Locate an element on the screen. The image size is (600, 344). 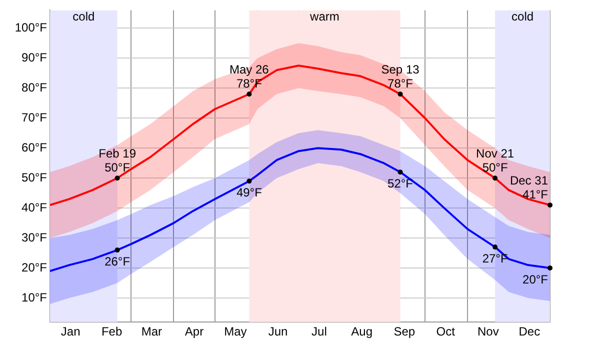
y-tick-label: 40°F is located at coordinates (34, 207).